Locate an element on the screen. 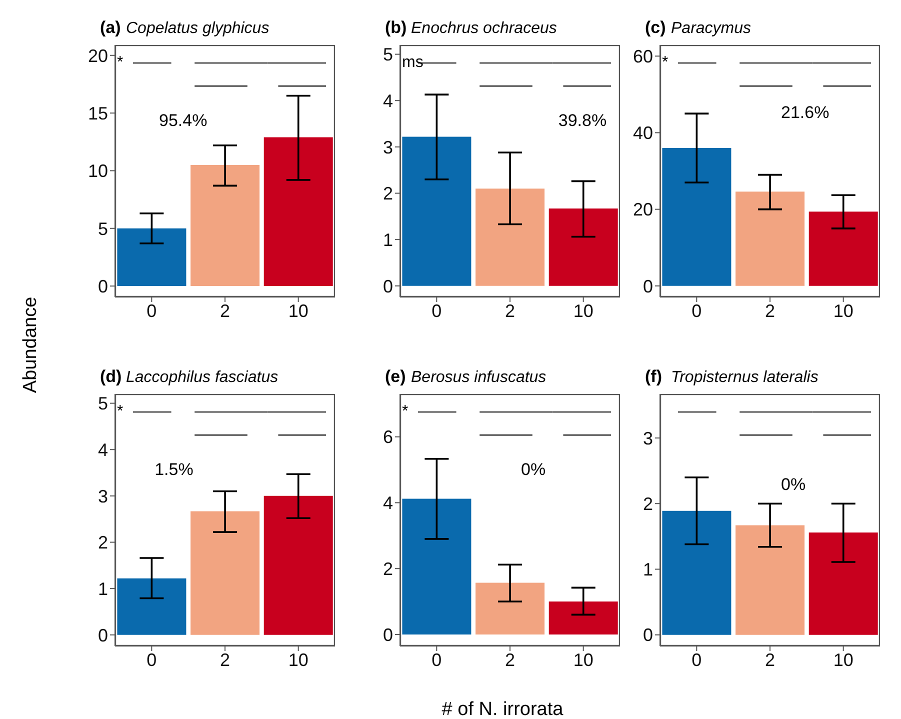  y-tick-label: 40 is located at coordinates (642, 133).